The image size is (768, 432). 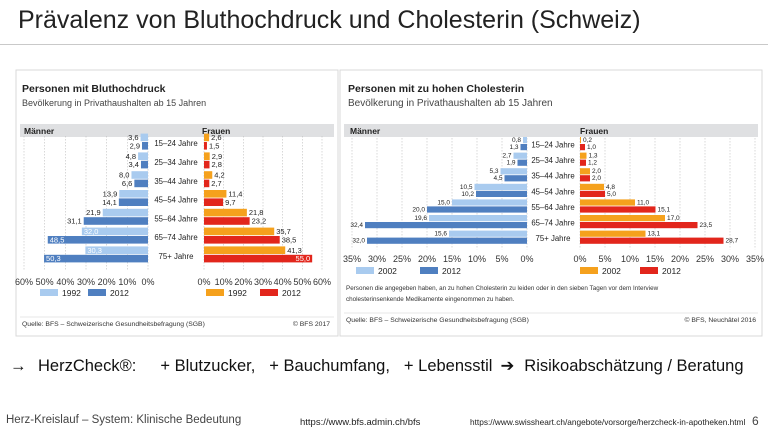 I want to click on chart1-legend-label-maenner: 2012, so click(x=119, y=293).